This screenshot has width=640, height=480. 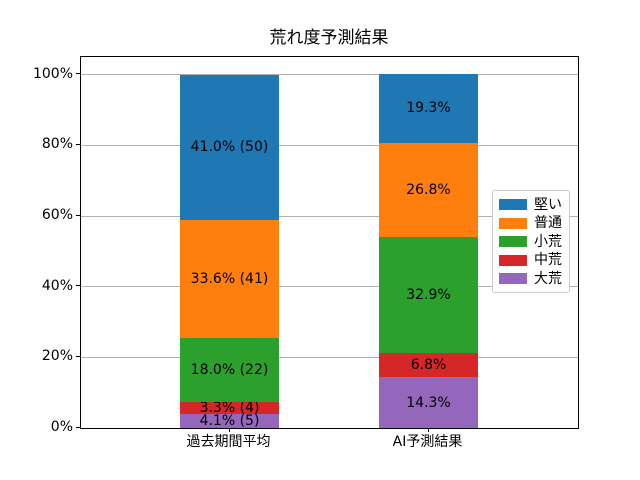 I want to click on bar-segment-label: 6.8%, so click(x=428, y=365).